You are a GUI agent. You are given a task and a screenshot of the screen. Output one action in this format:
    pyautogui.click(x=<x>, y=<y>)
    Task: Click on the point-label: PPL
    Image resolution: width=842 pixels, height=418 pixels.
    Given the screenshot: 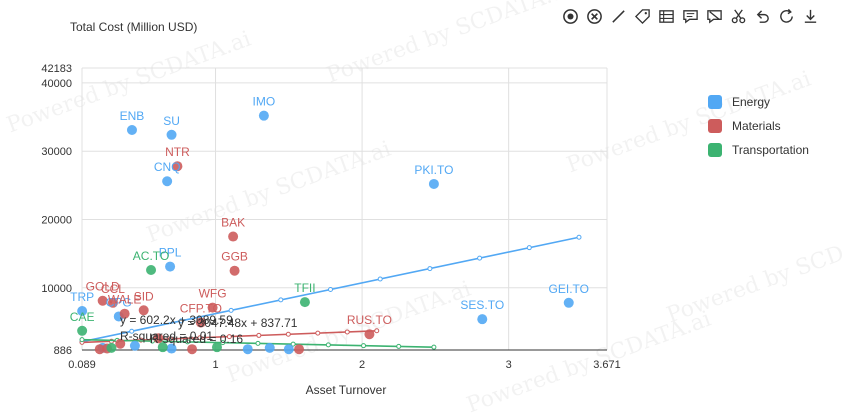 What is the action you would take?
    pyautogui.click(x=170, y=253)
    